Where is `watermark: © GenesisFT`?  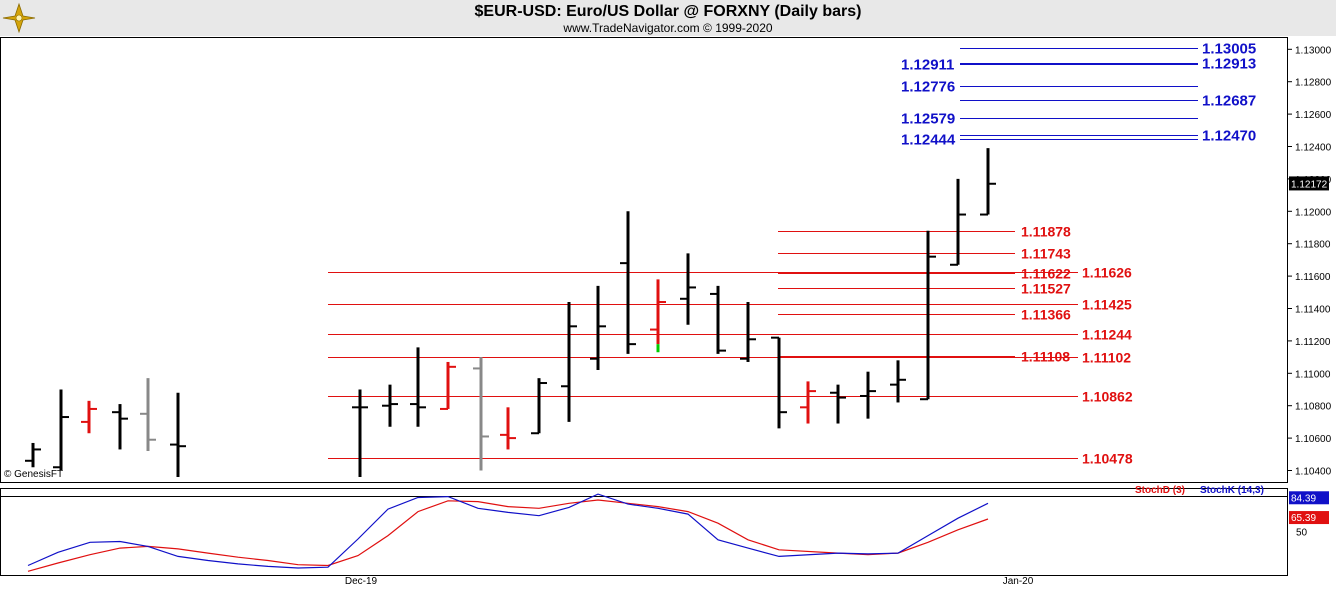 watermark: © GenesisFT is located at coordinates (34, 474).